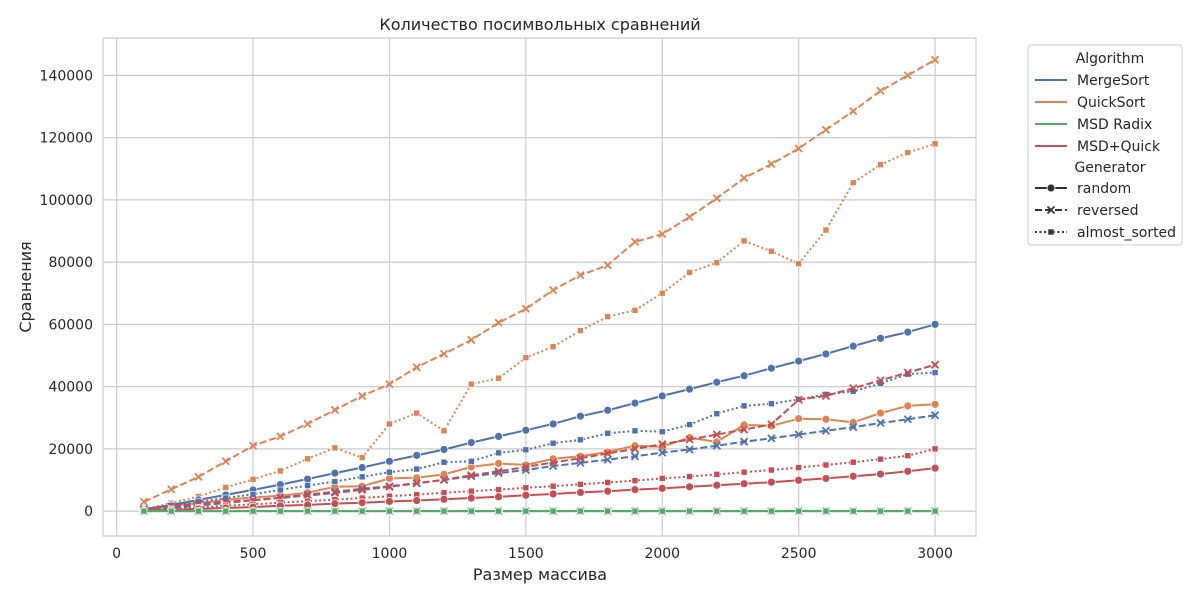  I want to click on legend-entry-algorithm: MSD Radix, so click(1093, 125).